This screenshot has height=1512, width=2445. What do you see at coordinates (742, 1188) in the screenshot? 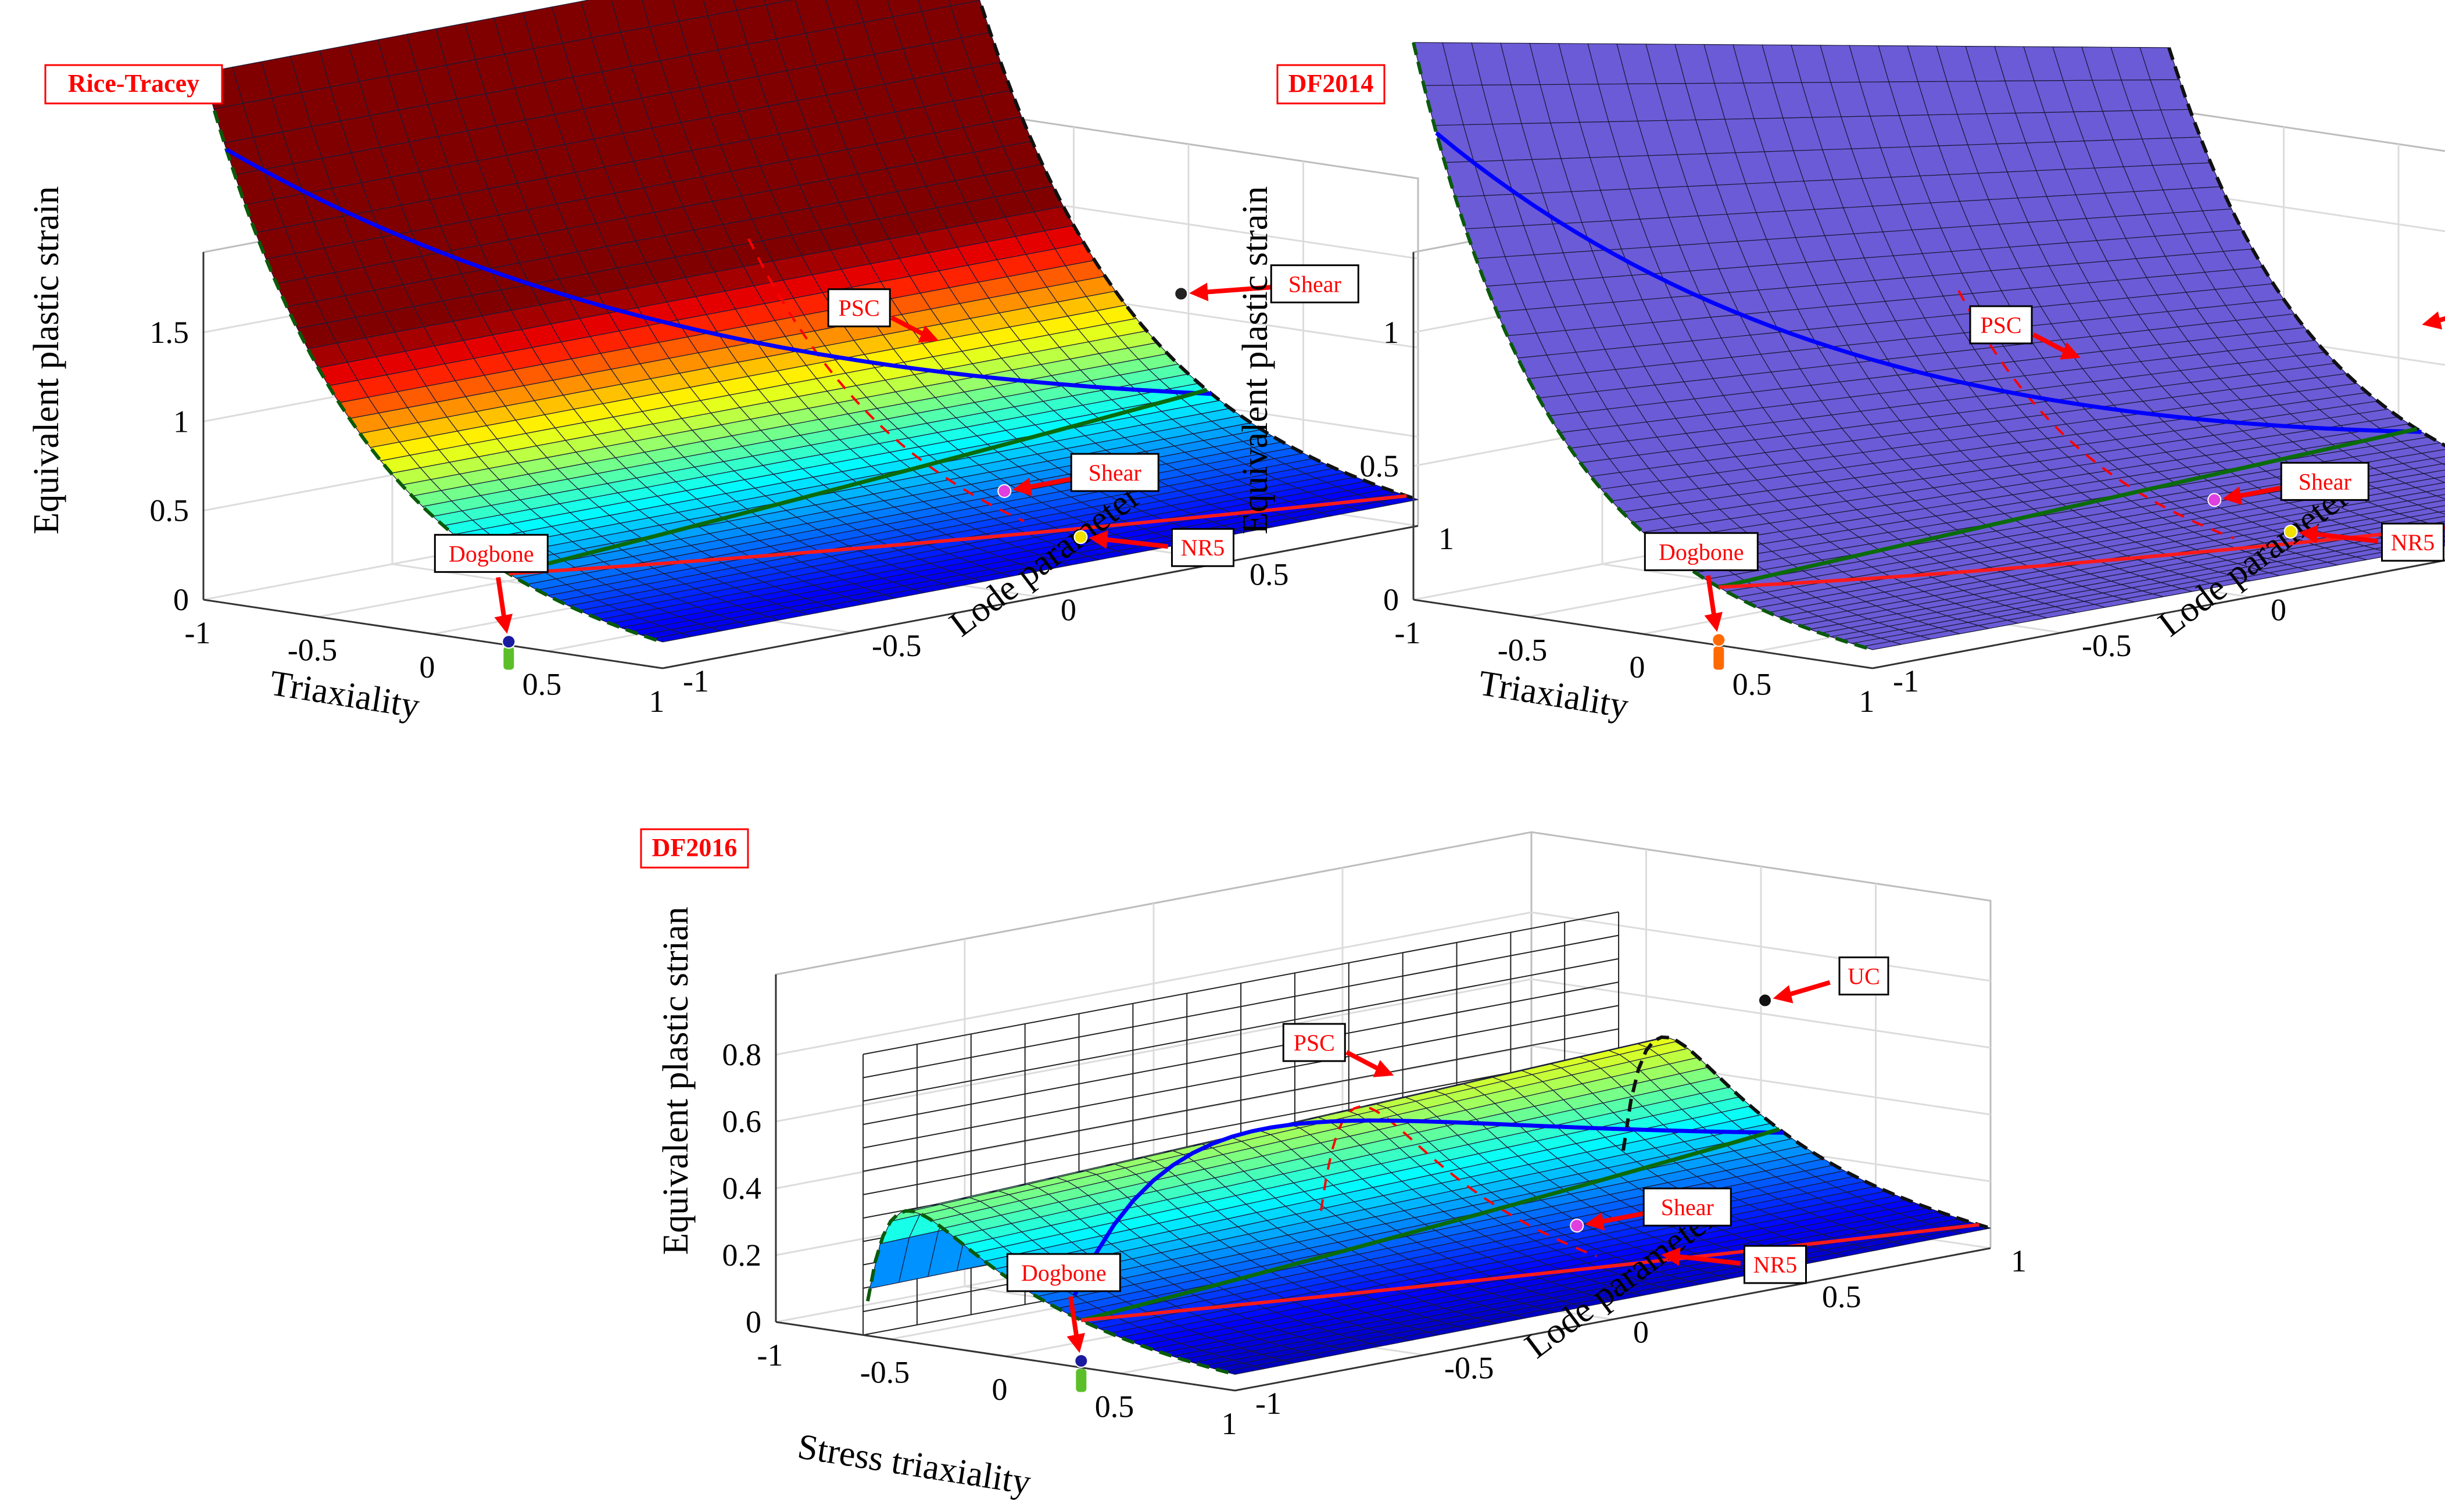
I see `z-tick-label: 0.4` at bounding box center [742, 1188].